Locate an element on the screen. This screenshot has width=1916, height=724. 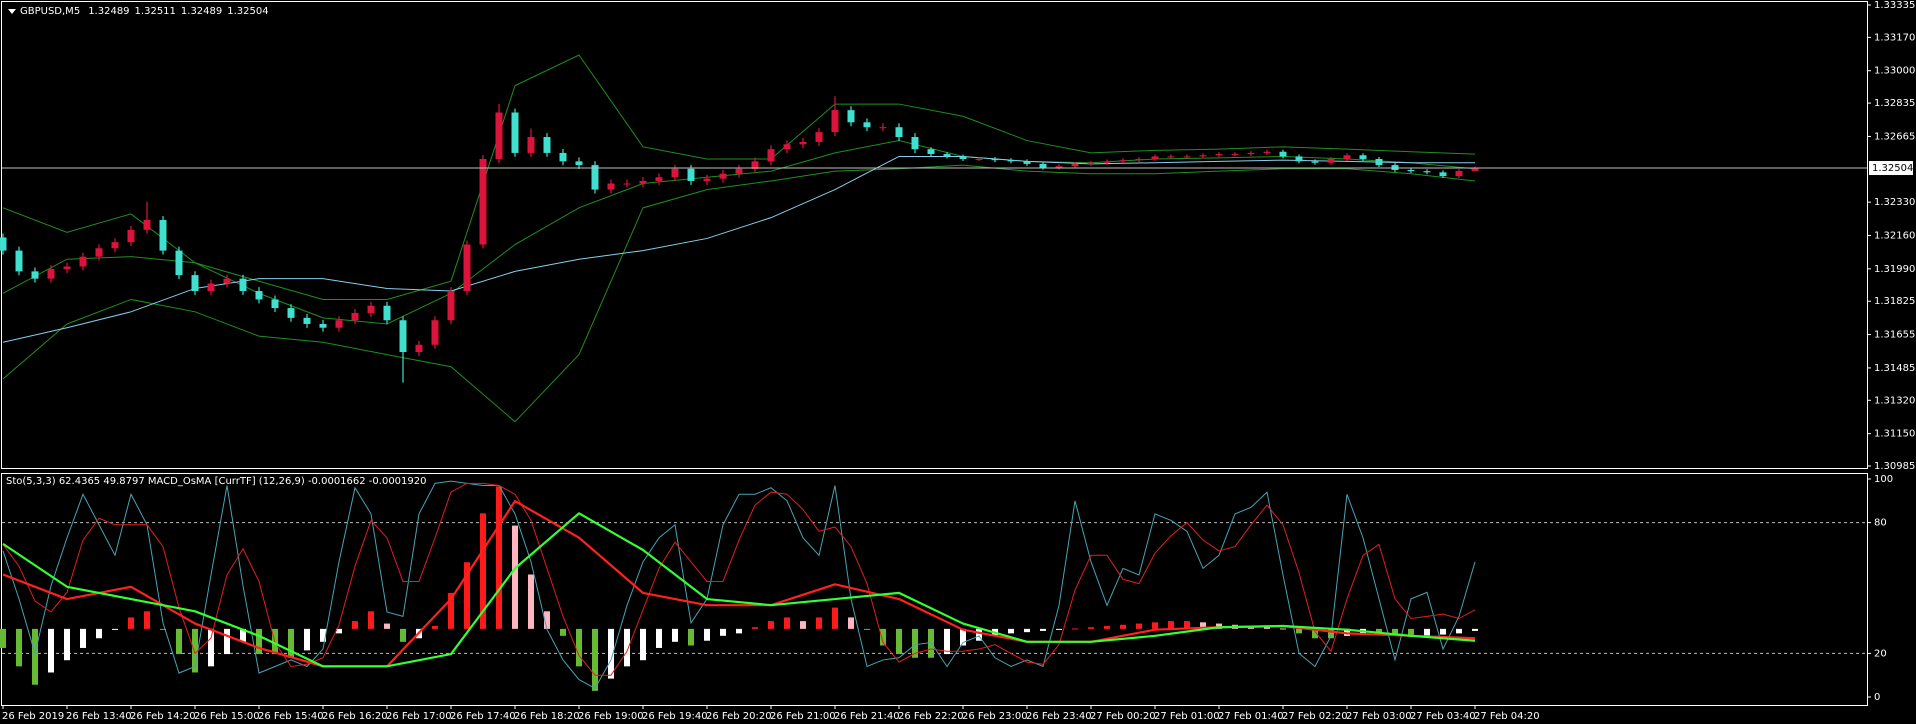
y-tick-label: 1.32665 is located at coordinates (1894, 136).